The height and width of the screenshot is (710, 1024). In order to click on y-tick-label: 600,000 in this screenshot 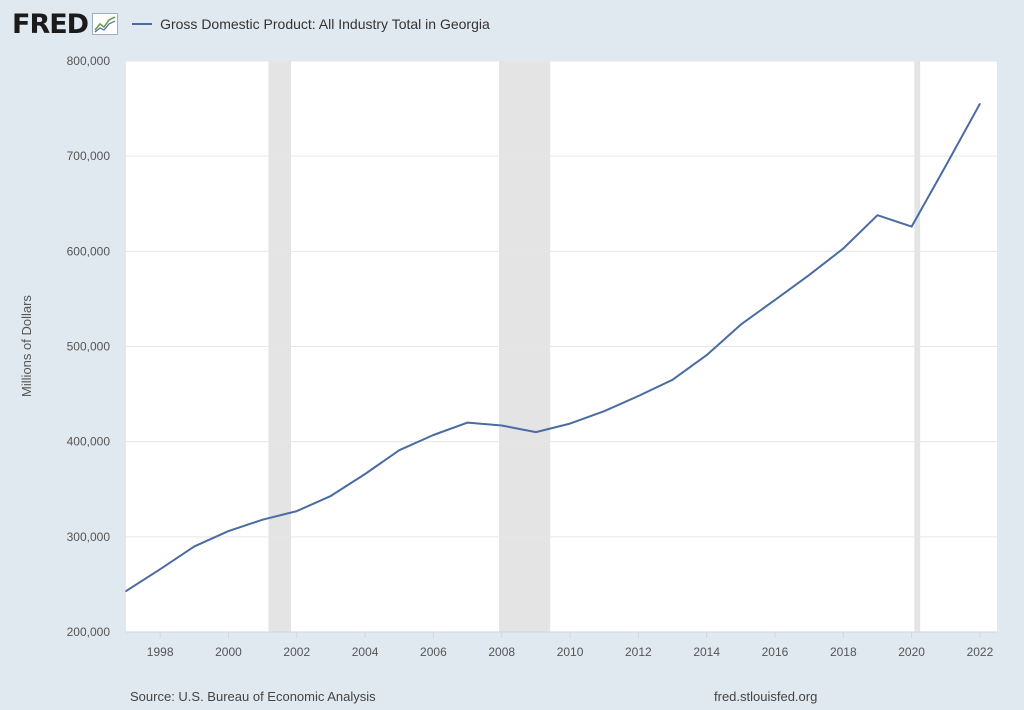, I will do `click(89, 251)`.